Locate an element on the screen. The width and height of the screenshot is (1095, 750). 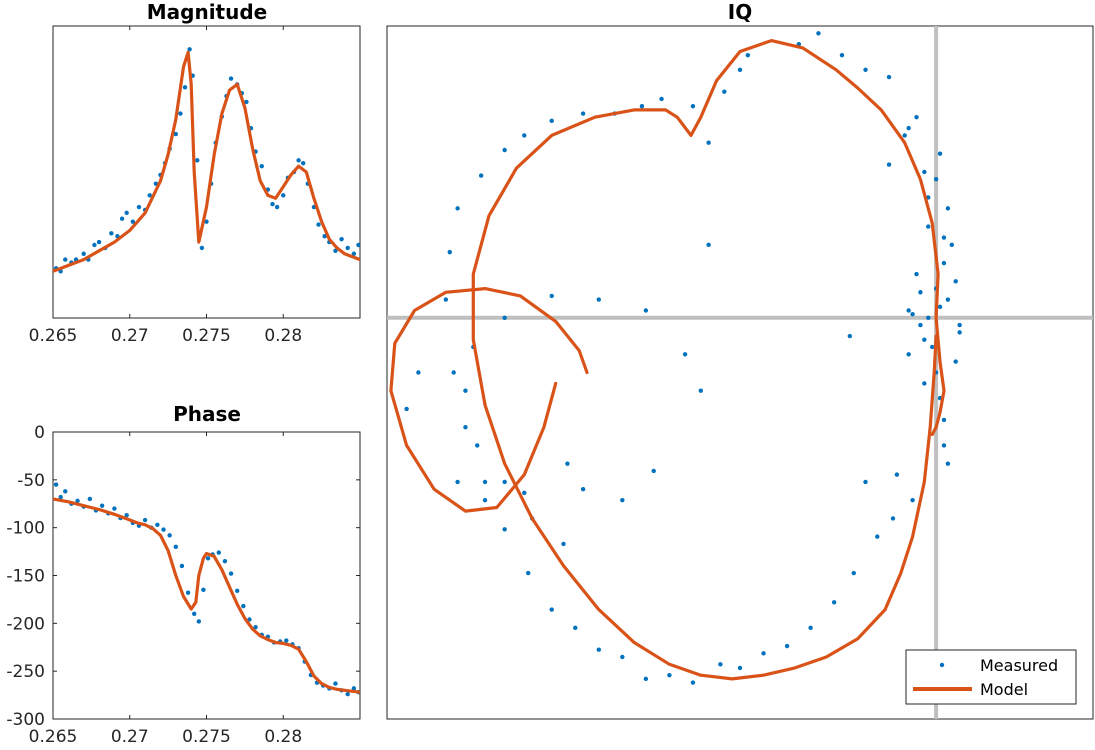
phase-ytick-label: -50 is located at coordinates (31, 481).